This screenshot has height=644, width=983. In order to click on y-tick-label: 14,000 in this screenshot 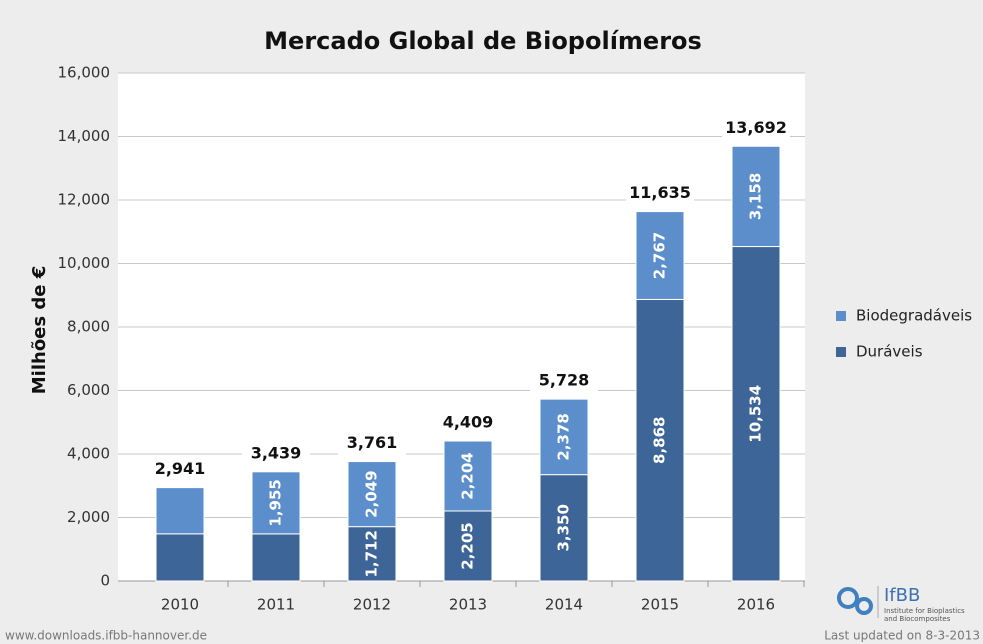, I will do `click(84, 136)`.